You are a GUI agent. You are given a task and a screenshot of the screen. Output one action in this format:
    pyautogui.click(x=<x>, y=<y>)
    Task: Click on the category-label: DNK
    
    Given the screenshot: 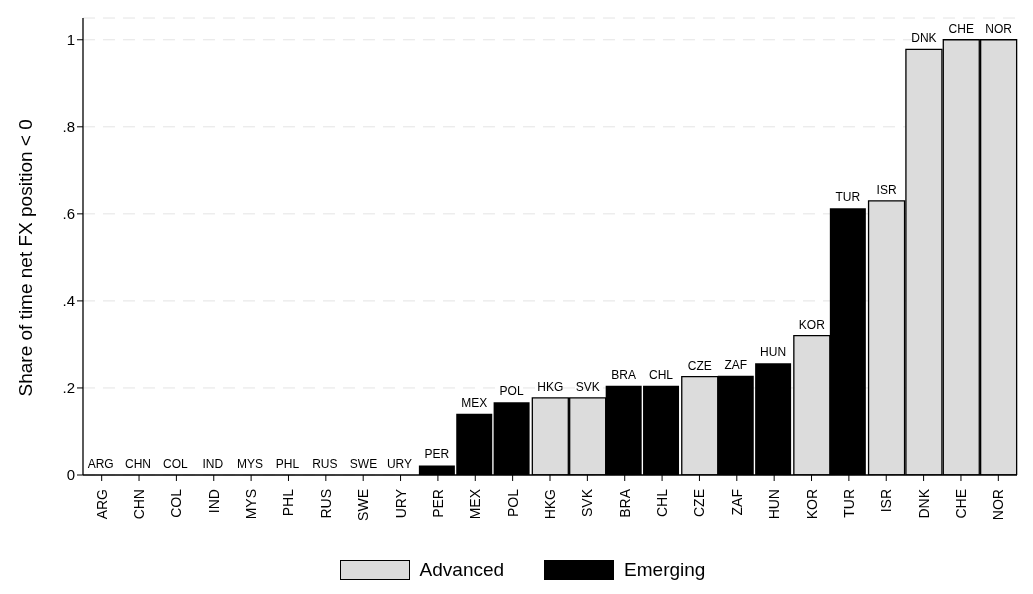 What is the action you would take?
    pyautogui.click(x=924, y=38)
    